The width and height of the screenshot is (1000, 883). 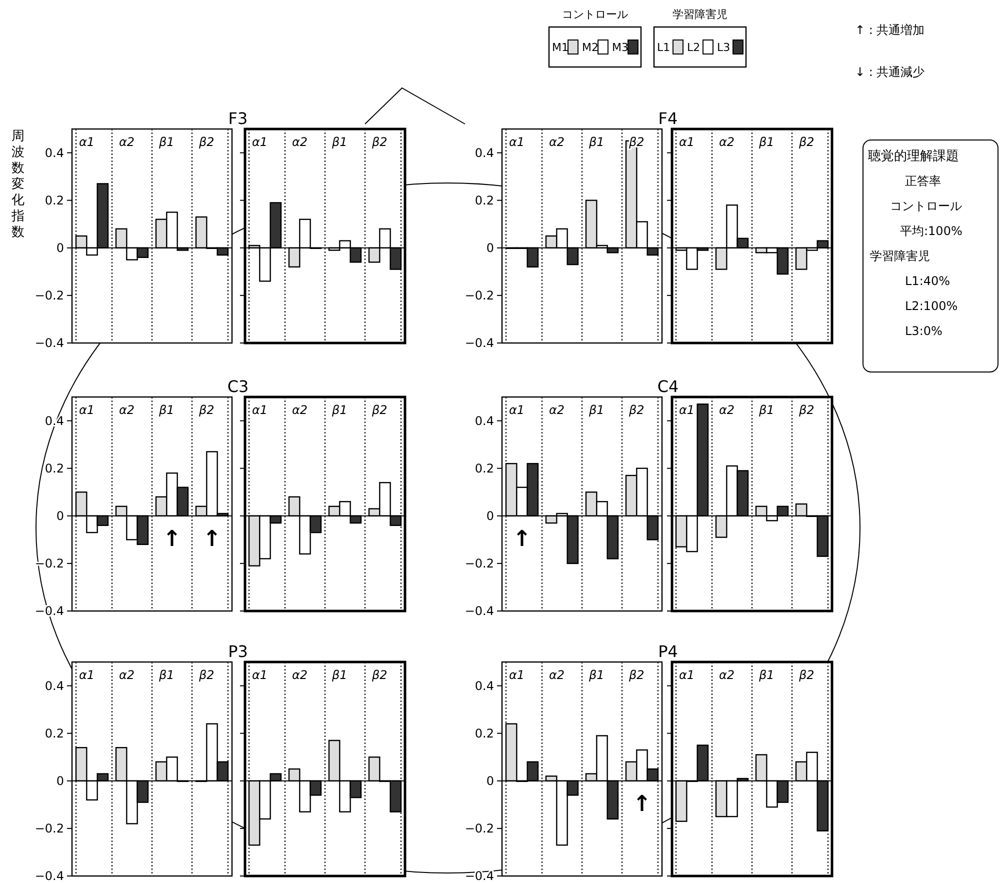 What do you see at coordinates (926, 206) in the screenshot?
I see `text: コントロール` at bounding box center [926, 206].